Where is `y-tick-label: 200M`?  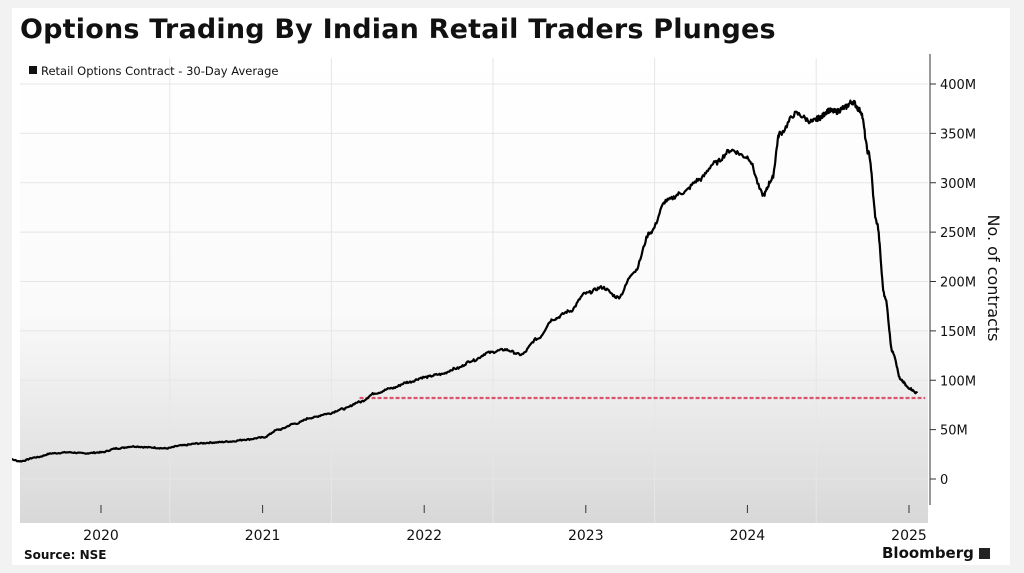 y-tick-label: 200M is located at coordinates (958, 283).